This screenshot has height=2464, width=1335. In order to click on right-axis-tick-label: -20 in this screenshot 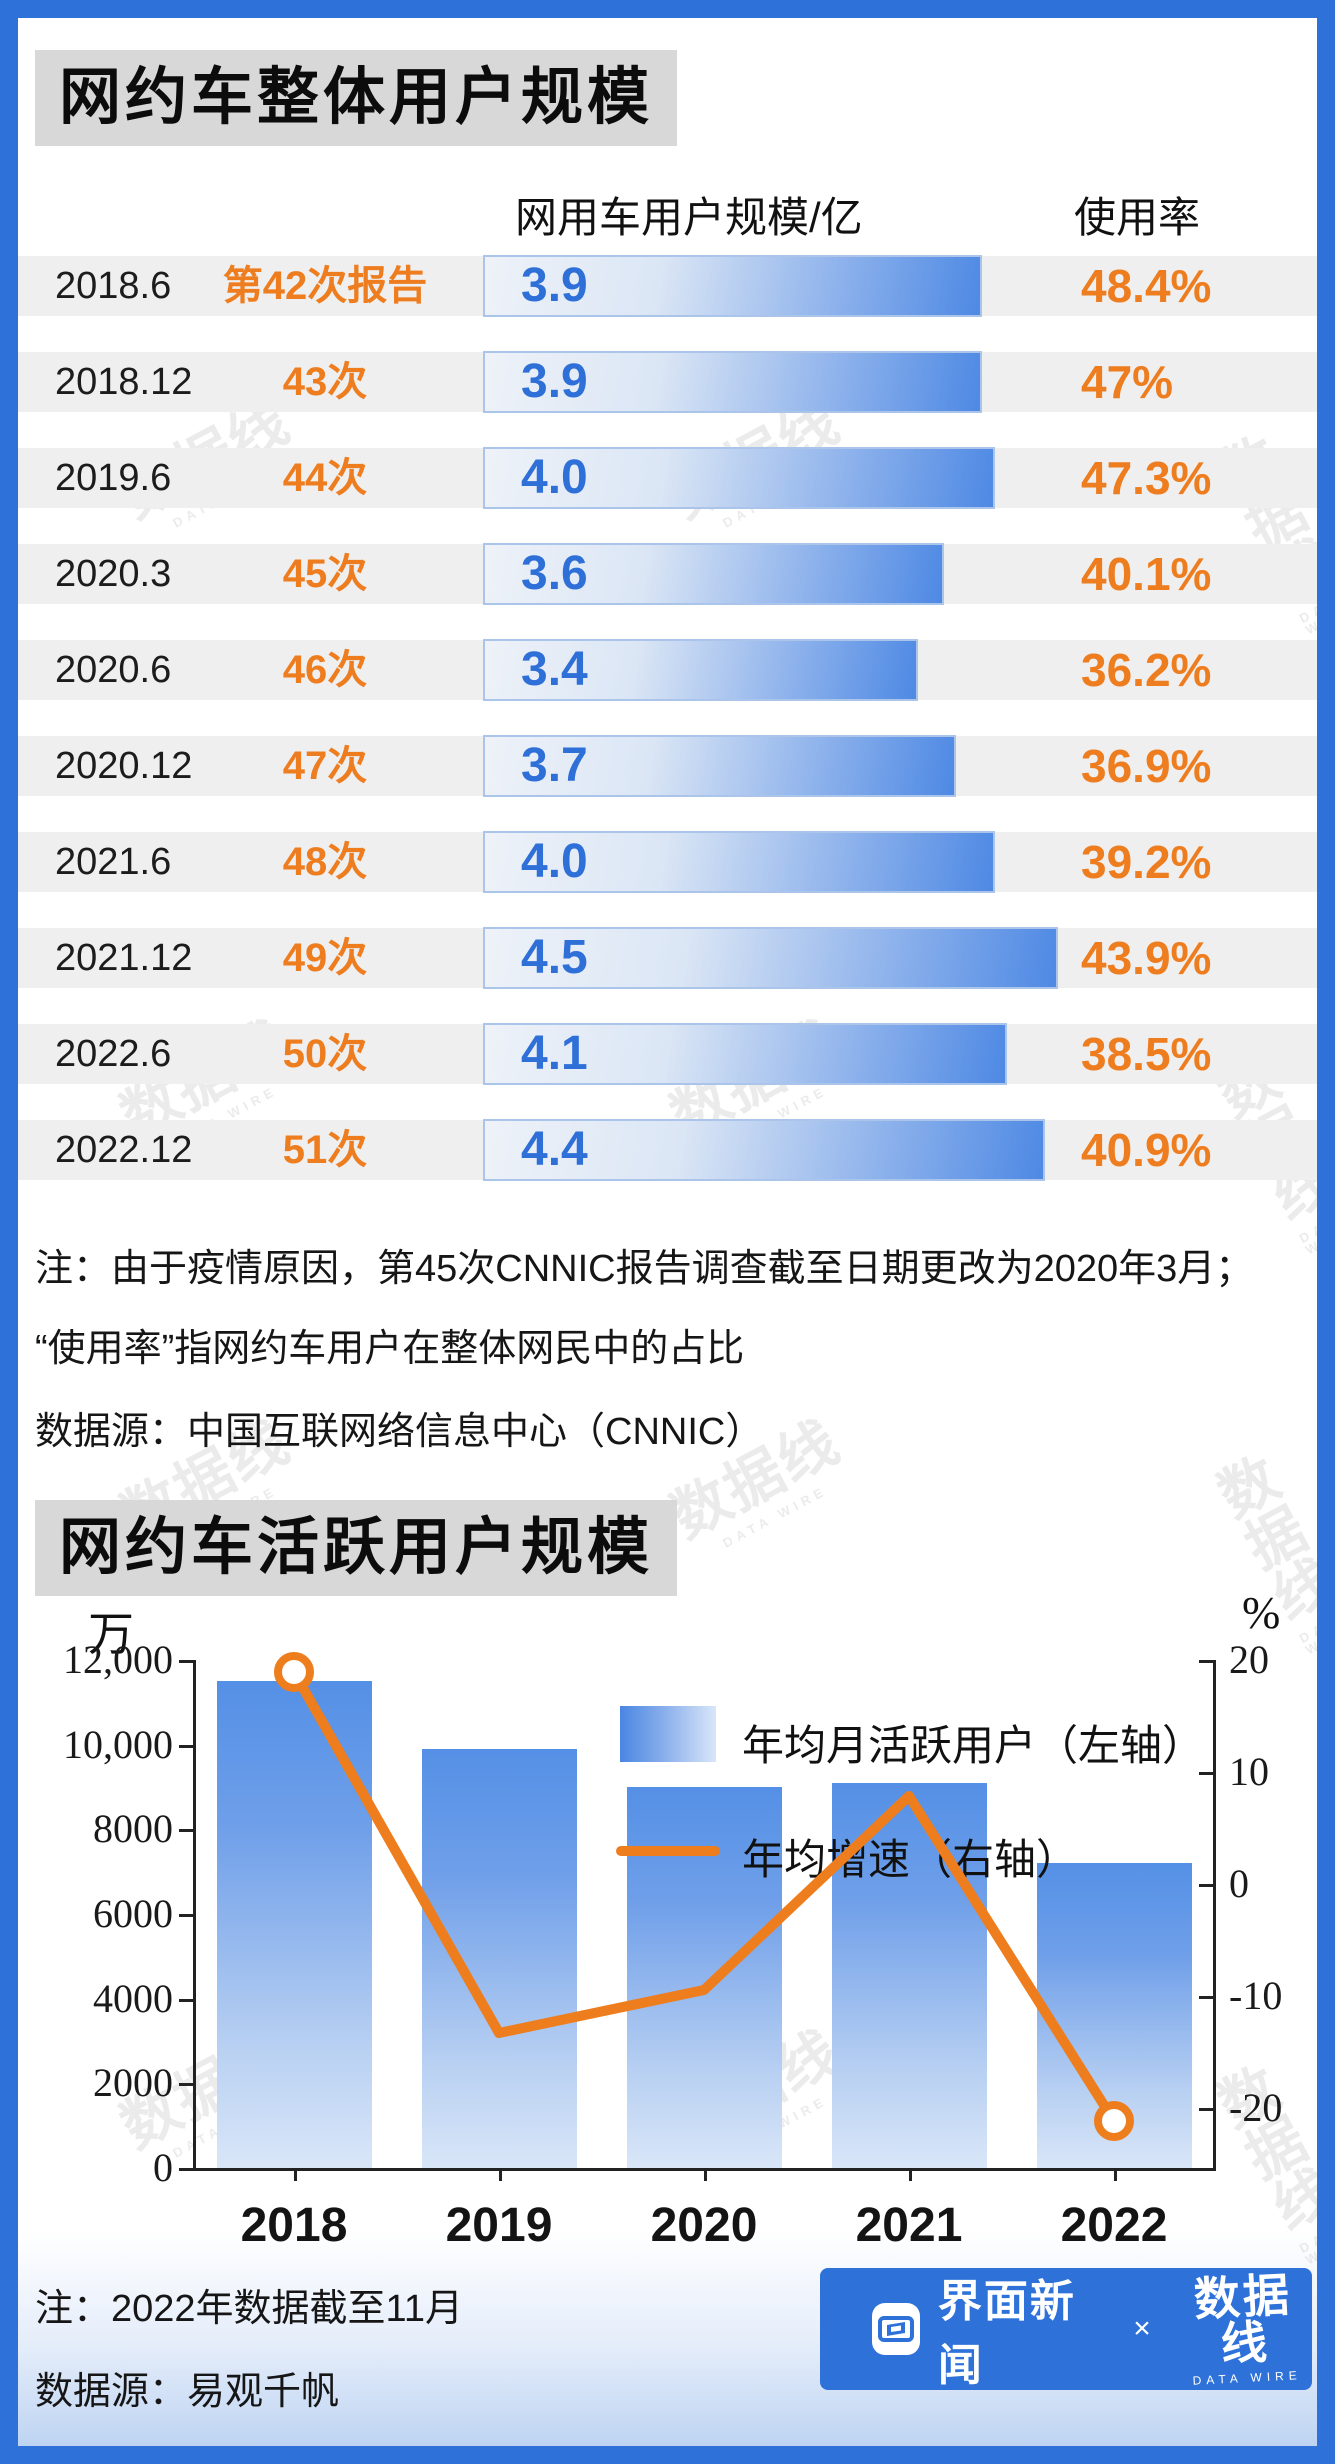, I will do `click(1256, 2107)`.